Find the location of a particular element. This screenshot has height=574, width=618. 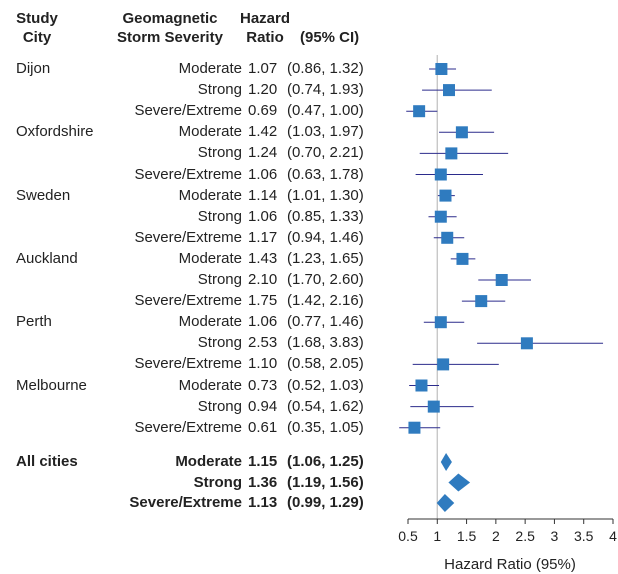

hazard-ratio-value: 2.10 is located at coordinates (263, 279).